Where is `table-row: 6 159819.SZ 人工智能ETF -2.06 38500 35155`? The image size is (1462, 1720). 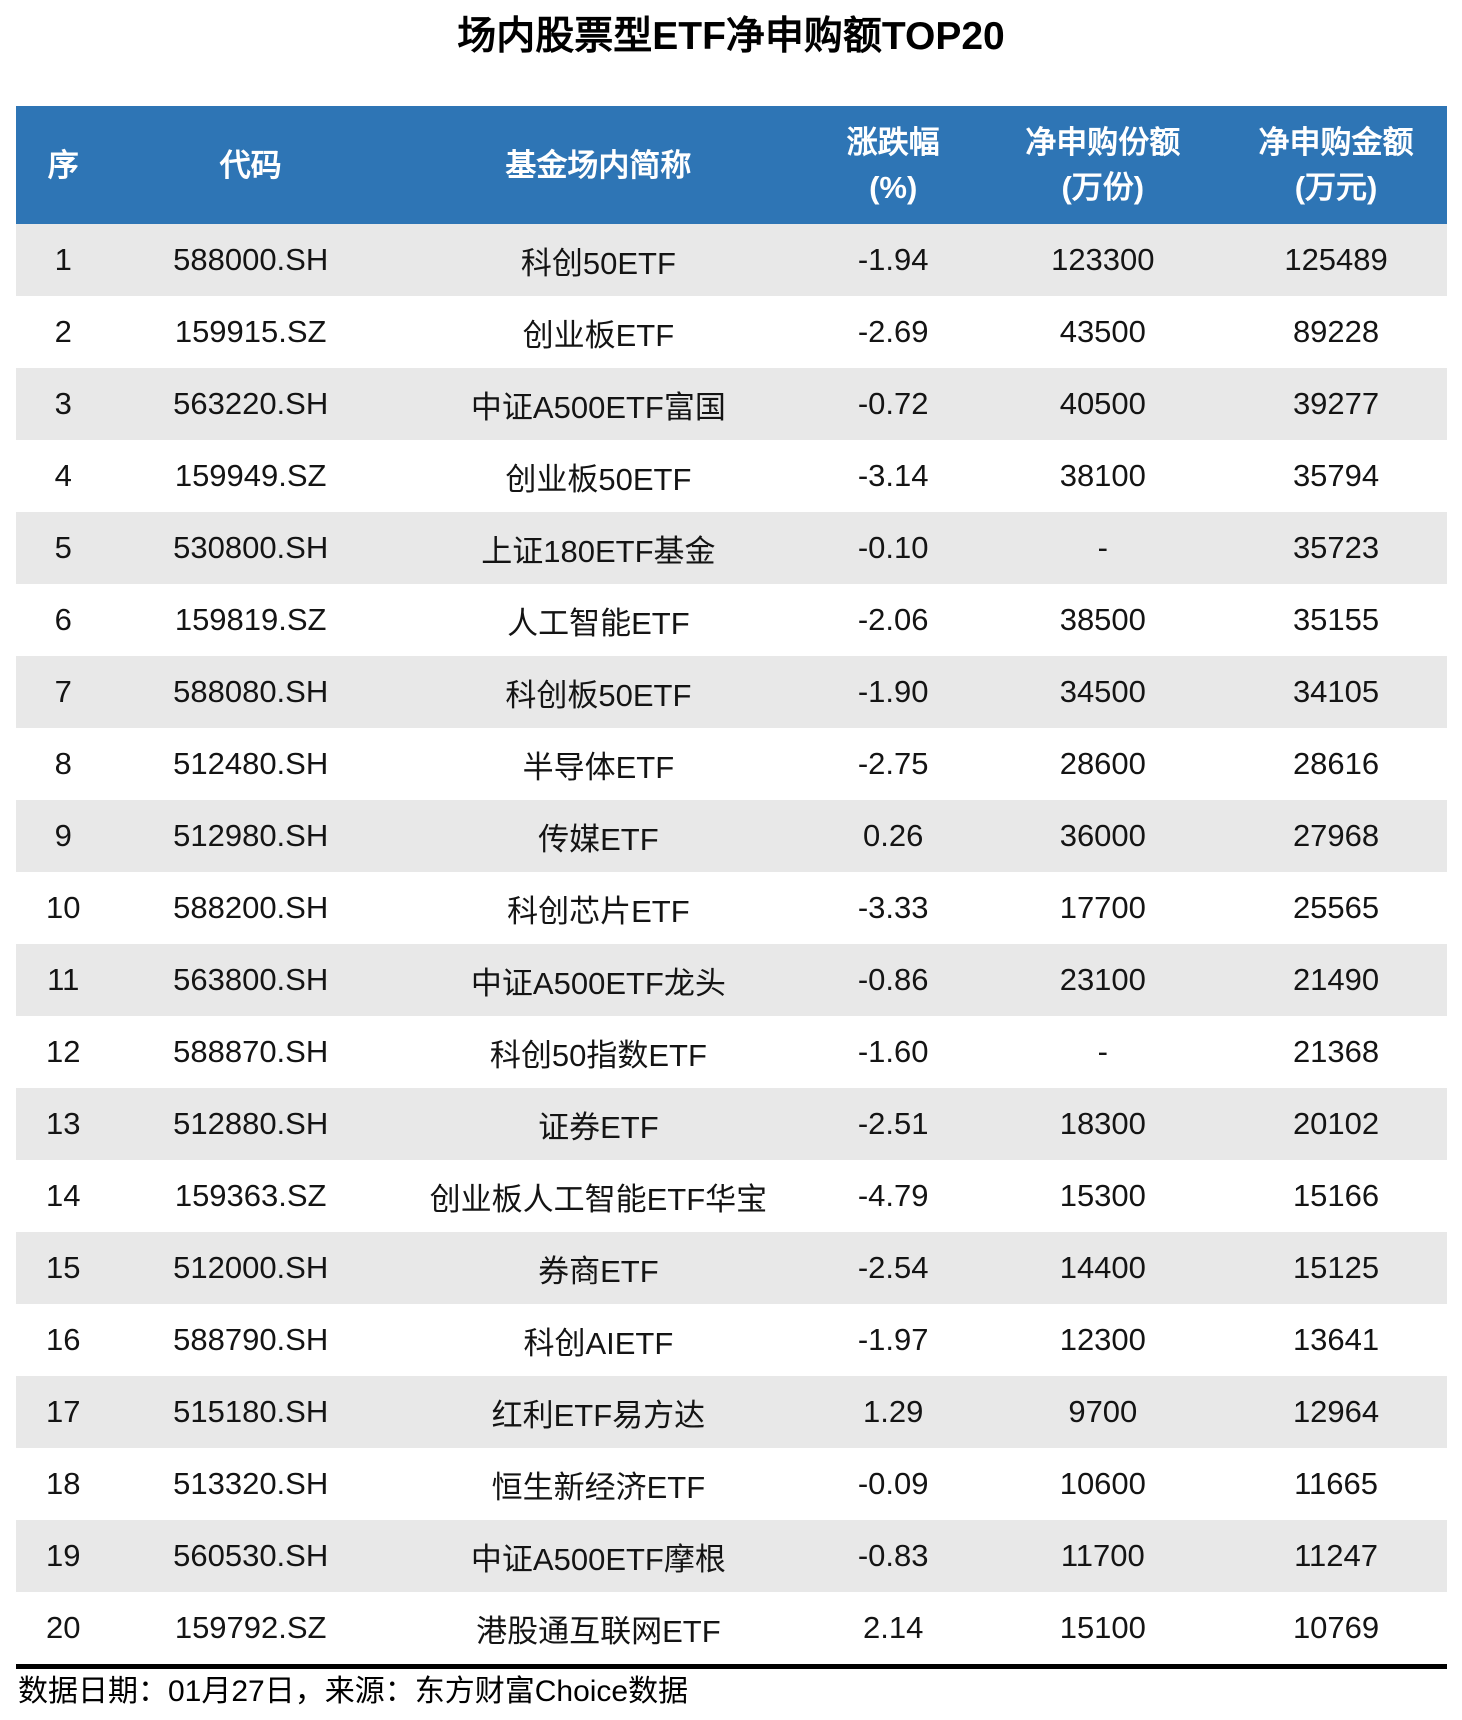 table-row: 6 159819.SZ 人工智能ETF -2.06 38500 35155 is located at coordinates (731, 620).